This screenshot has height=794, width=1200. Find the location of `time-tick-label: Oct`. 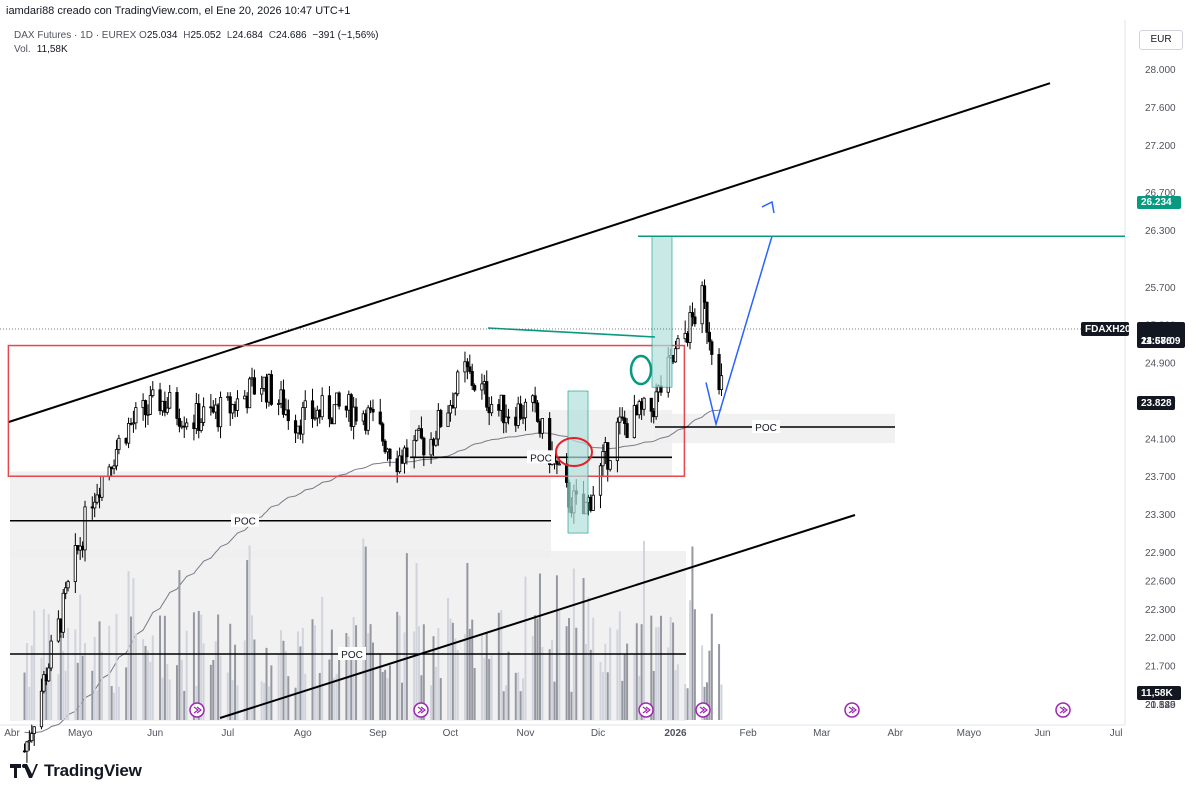

time-tick-label: Oct is located at coordinates (451, 733).